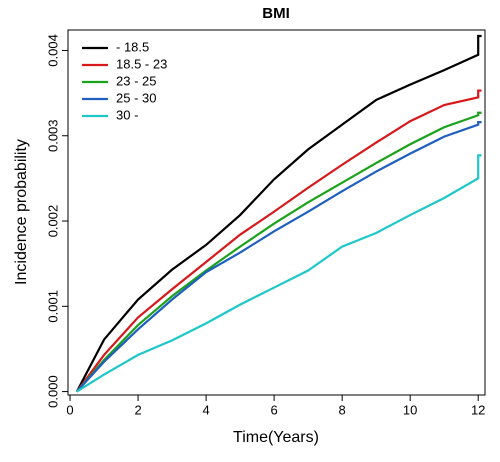 The width and height of the screenshot is (500, 462). I want to click on legend-label: 25 - 30, so click(136, 97).